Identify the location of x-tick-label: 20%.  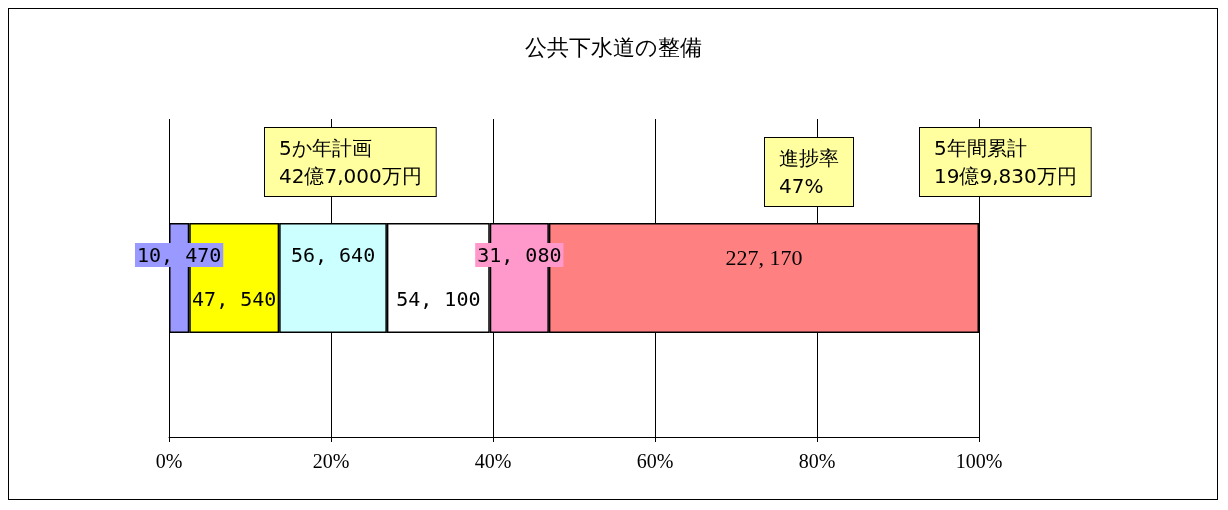
(331, 461).